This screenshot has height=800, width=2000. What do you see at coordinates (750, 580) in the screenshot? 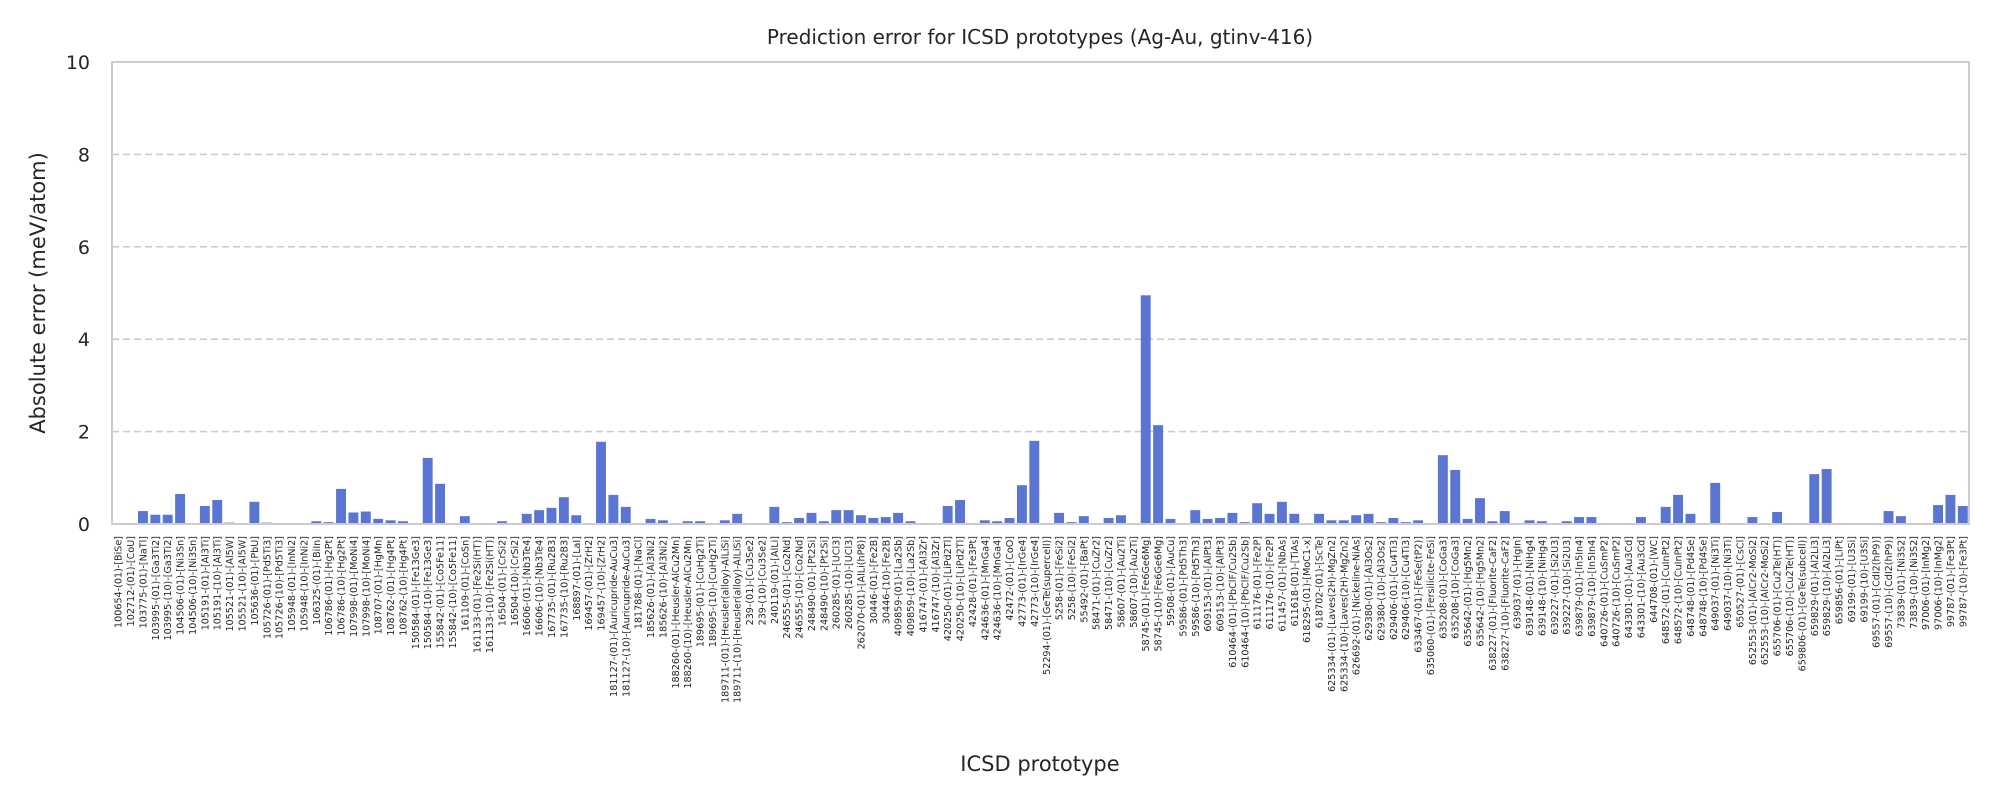
I see `x-tick-label: 239-(01)-[Cu3Se2]` at bounding box center [750, 580].